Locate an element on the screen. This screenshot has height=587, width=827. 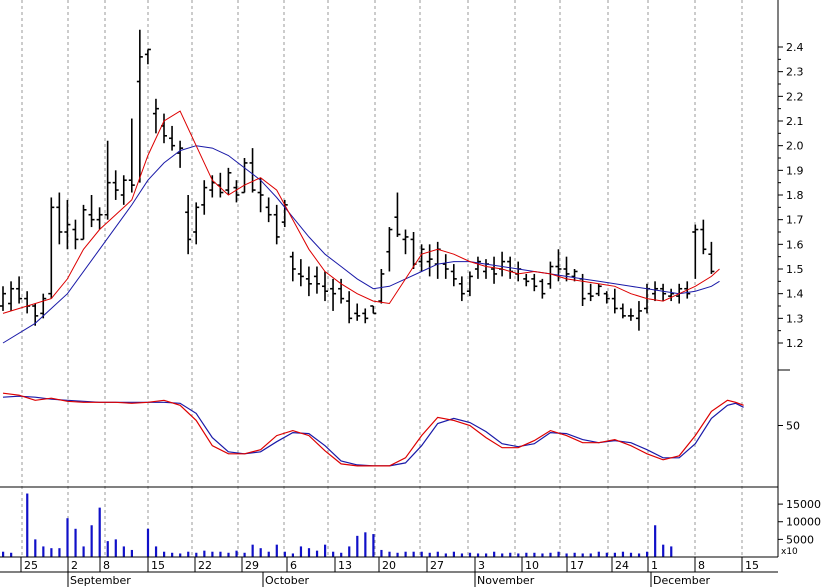
price-tick-label: 1.8 is located at coordinates (795, 195).